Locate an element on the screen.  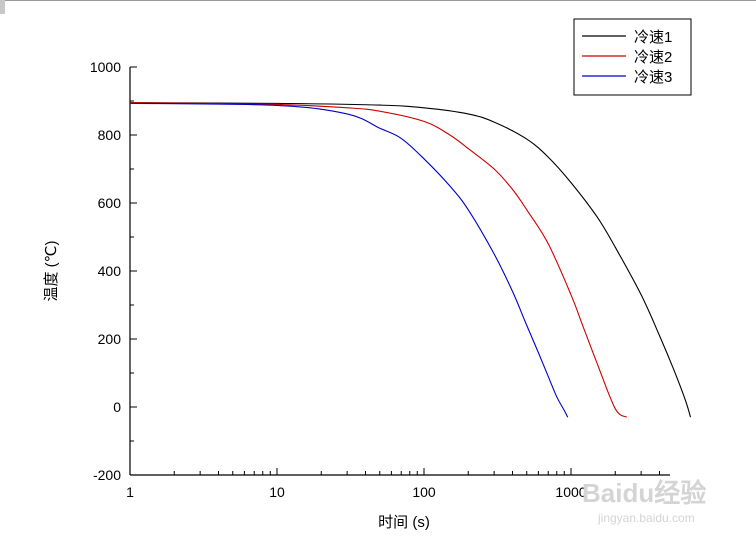
y-tick-label: 1000 is located at coordinates (105, 67).